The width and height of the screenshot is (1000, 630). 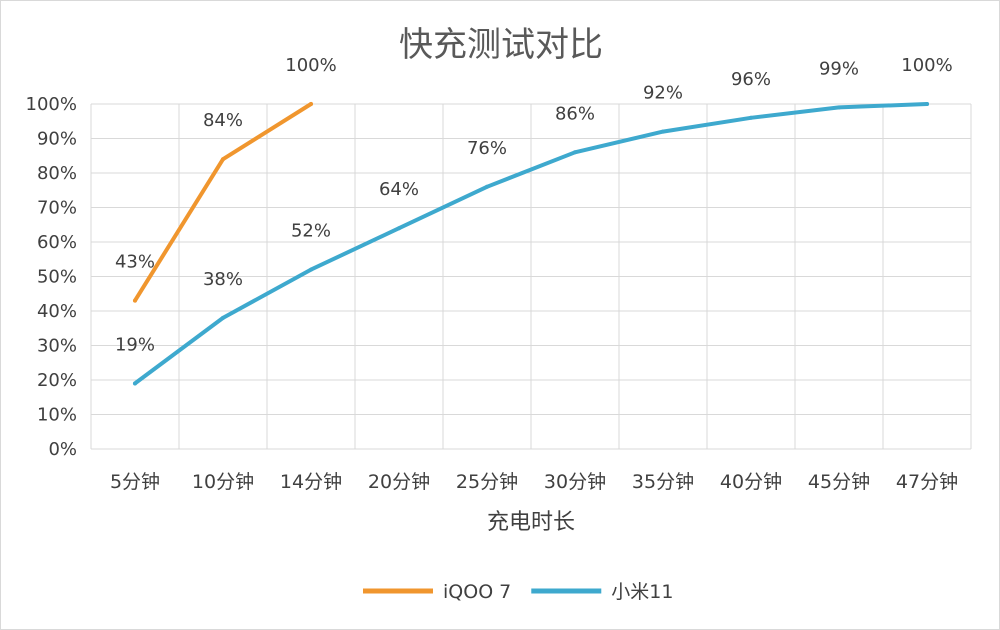 I want to click on data-label: 19%, so click(x=135, y=344).